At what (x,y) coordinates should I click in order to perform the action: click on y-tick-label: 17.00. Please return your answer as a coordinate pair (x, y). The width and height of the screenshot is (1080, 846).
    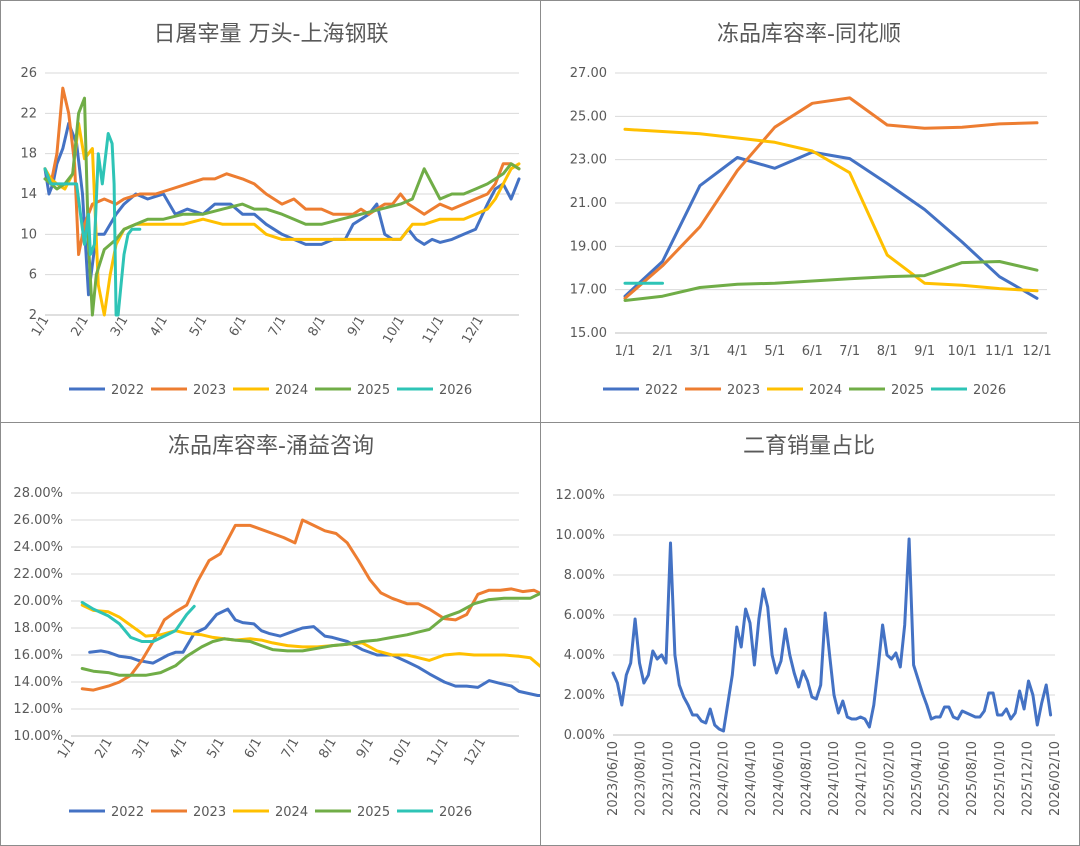
    Looking at the image, I should click on (588, 290).